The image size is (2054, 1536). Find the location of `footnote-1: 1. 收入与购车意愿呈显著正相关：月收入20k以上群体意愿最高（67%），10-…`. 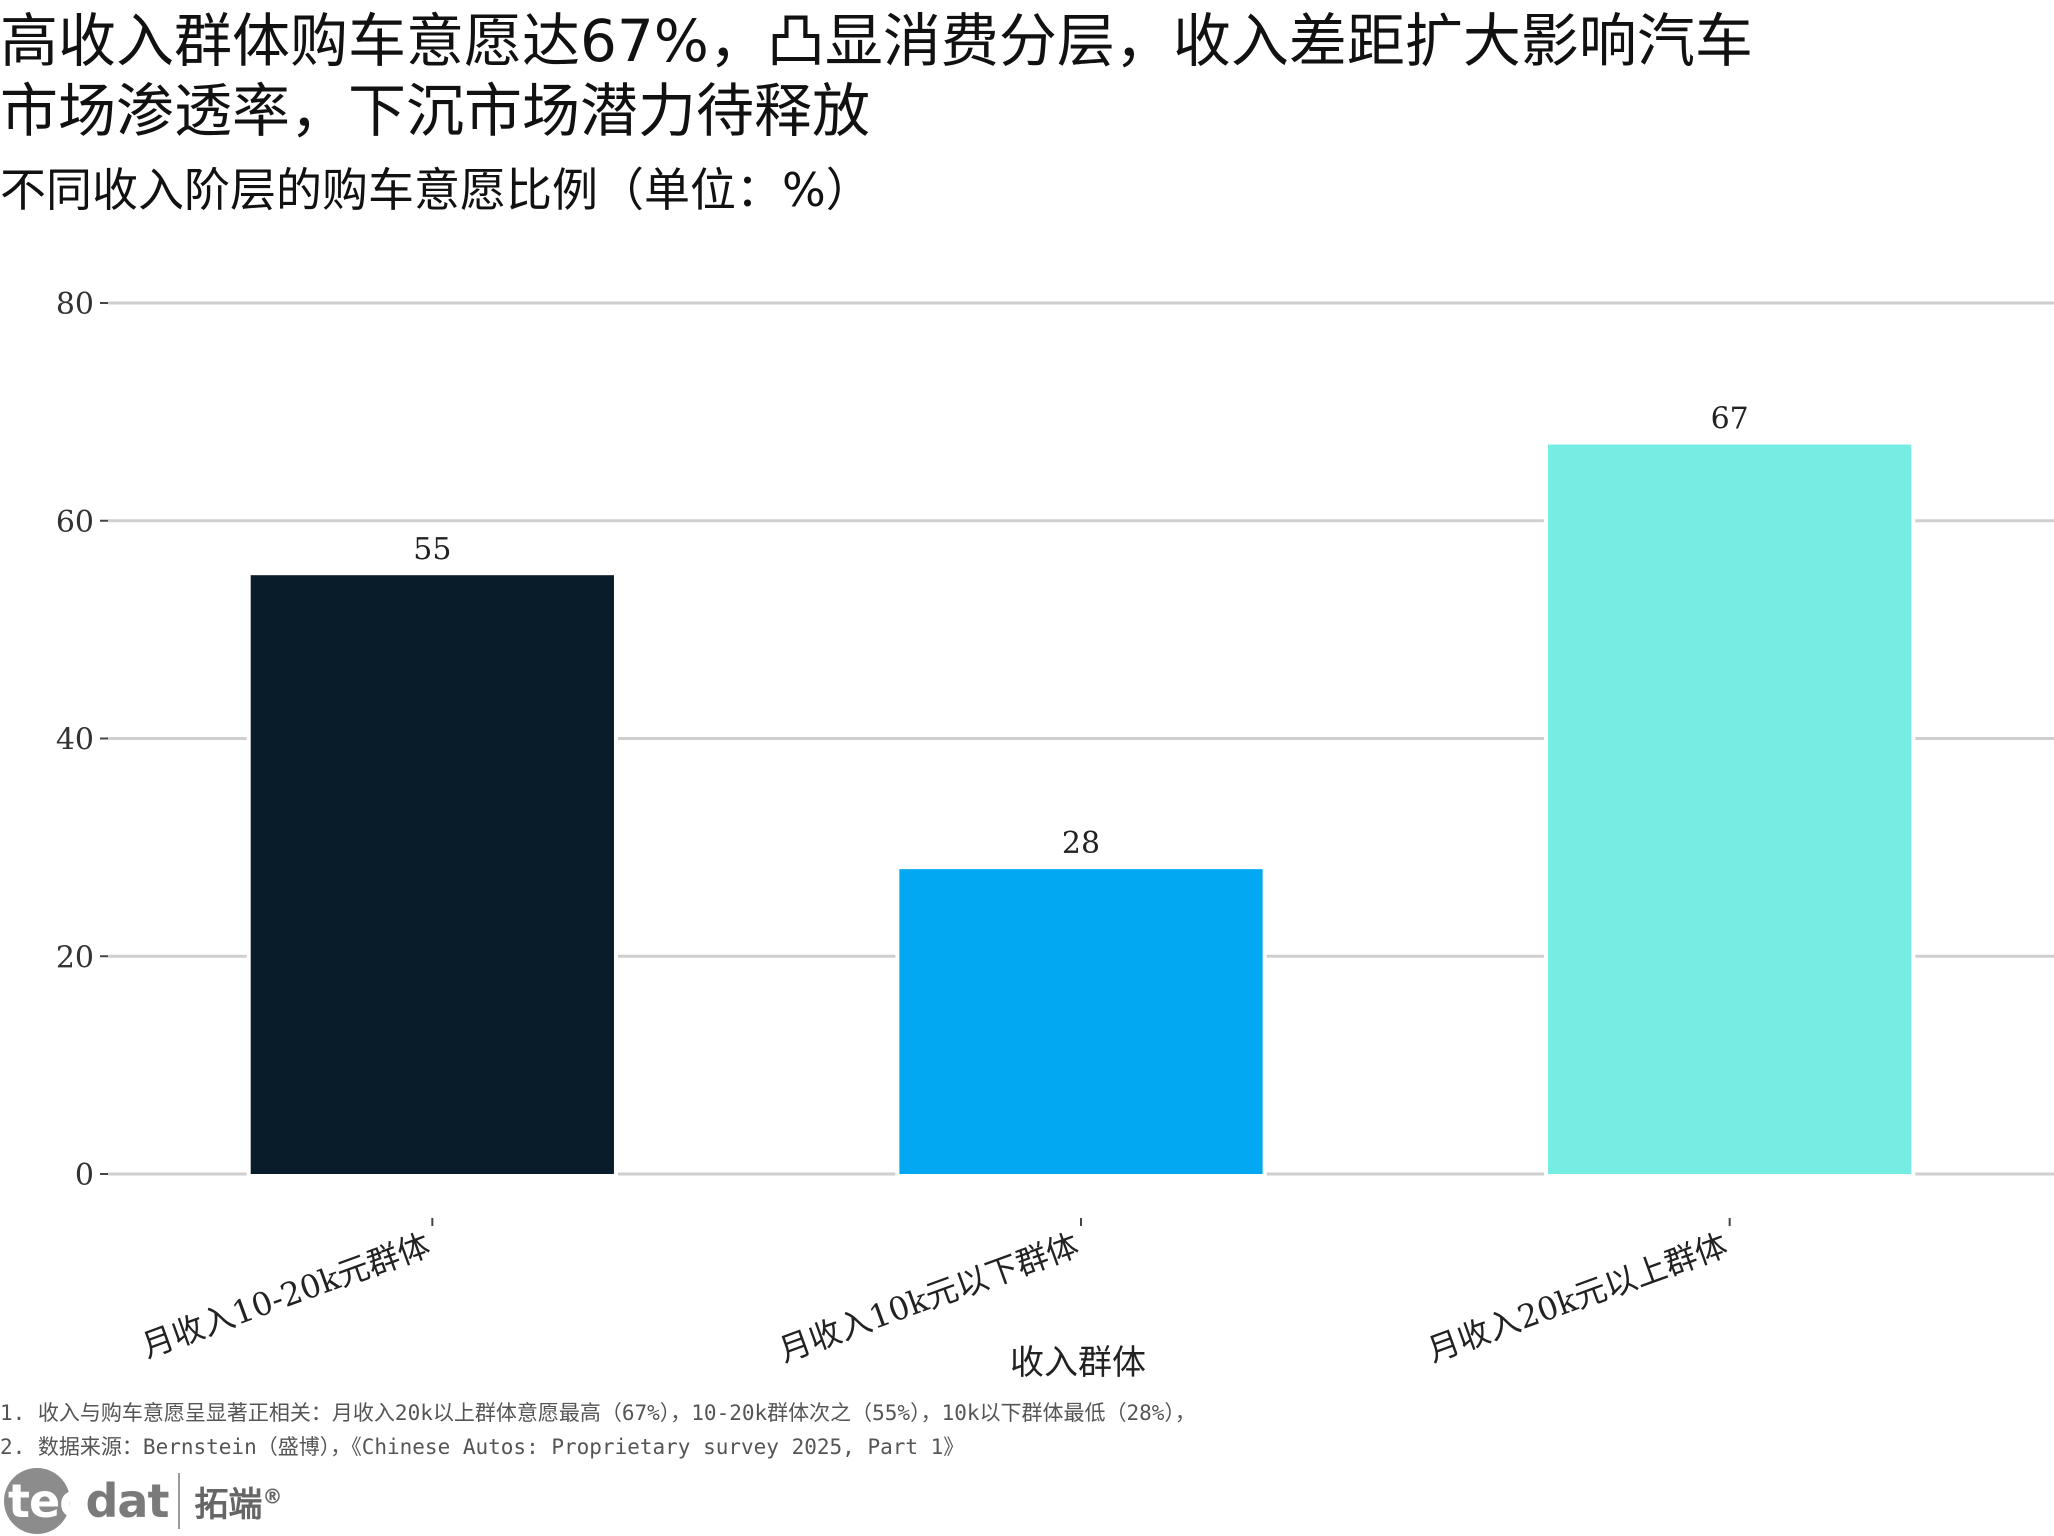

footnote-1: 1. 收入与购车意愿呈显著正相关：月收入20k以上群体意愿最高（67%），10-… is located at coordinates (598, 1413).